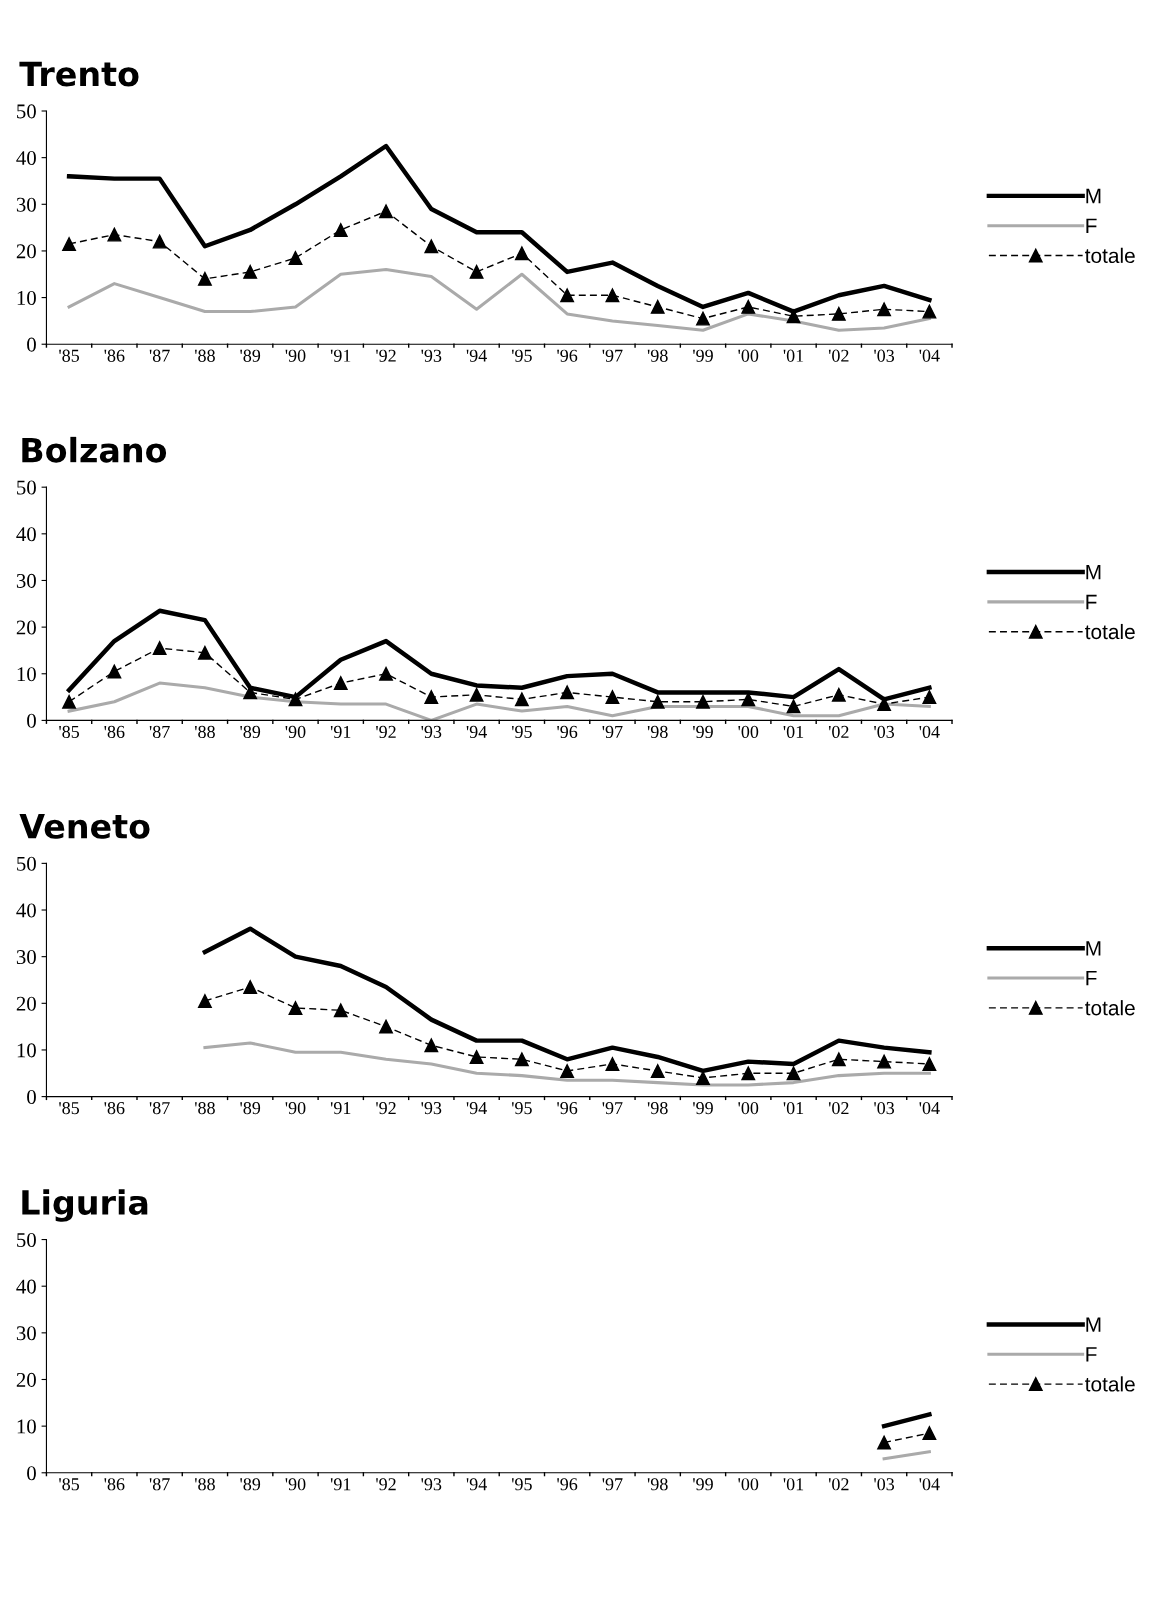 This screenshot has width=1161, height=1618. Describe the element at coordinates (521, 1484) in the screenshot. I see `x-tick-label: '95` at that location.